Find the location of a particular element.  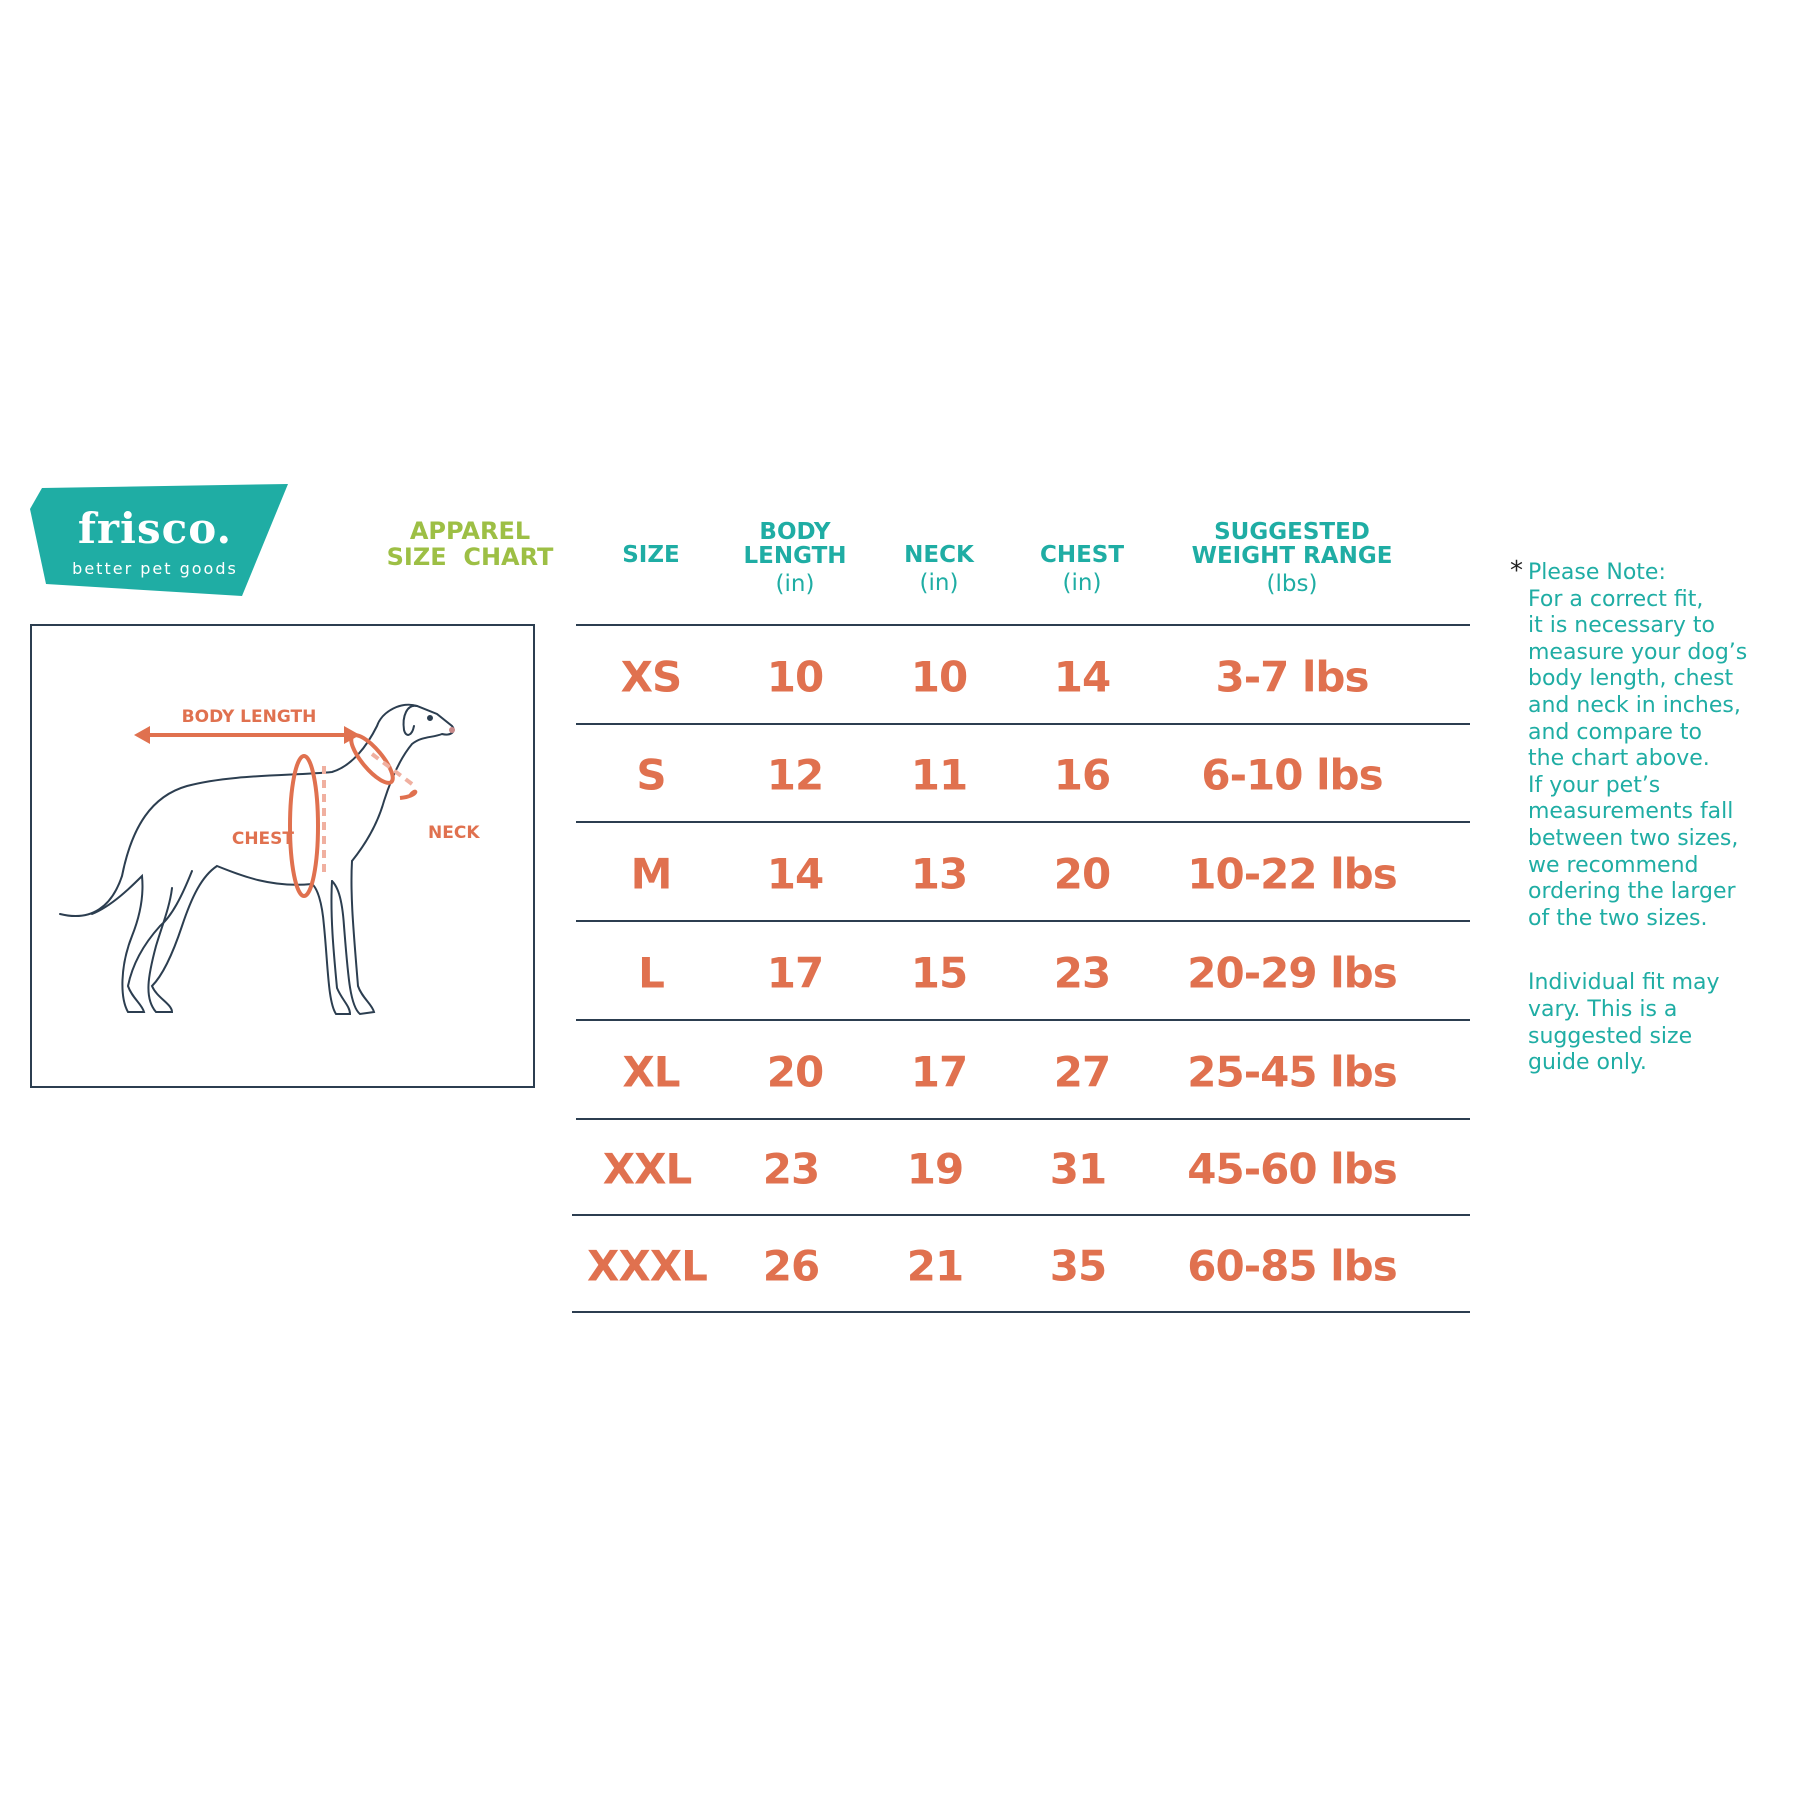

header-text: SIZE is located at coordinates (651, 555).